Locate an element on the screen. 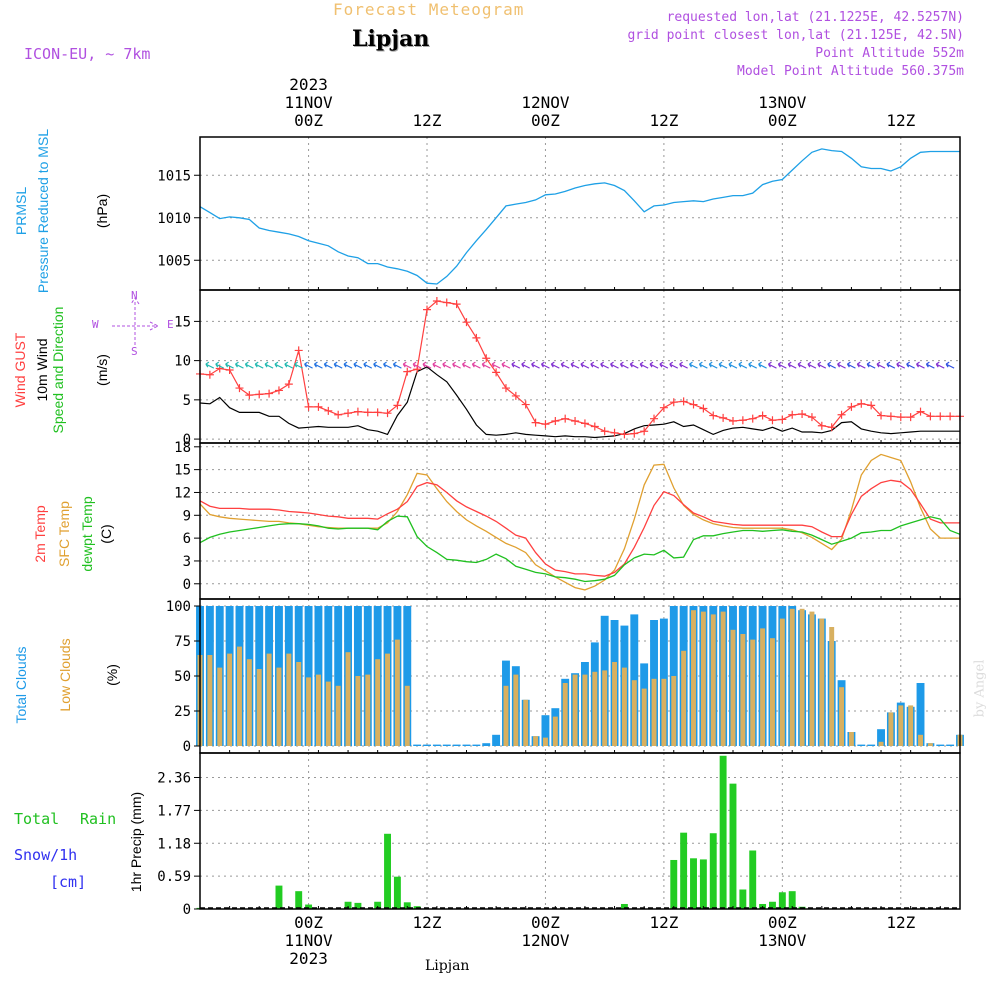 This screenshot has width=1000, height=1000. time-axis-label: 12Z is located at coordinates (664, 922).